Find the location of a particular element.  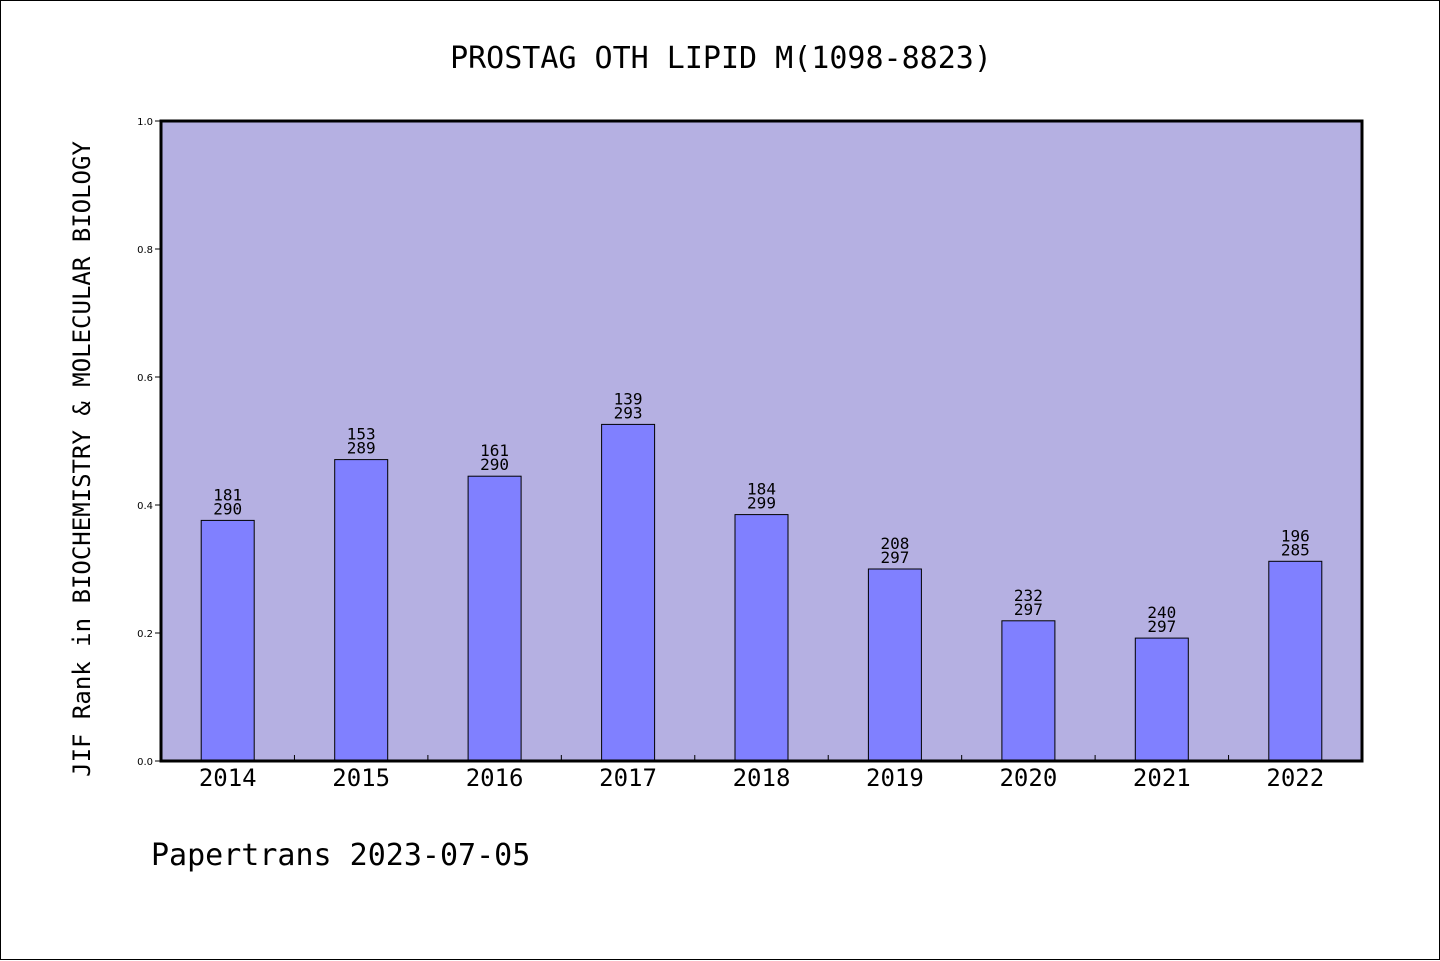

y-tick-label: 0.6 is located at coordinates (145, 378).